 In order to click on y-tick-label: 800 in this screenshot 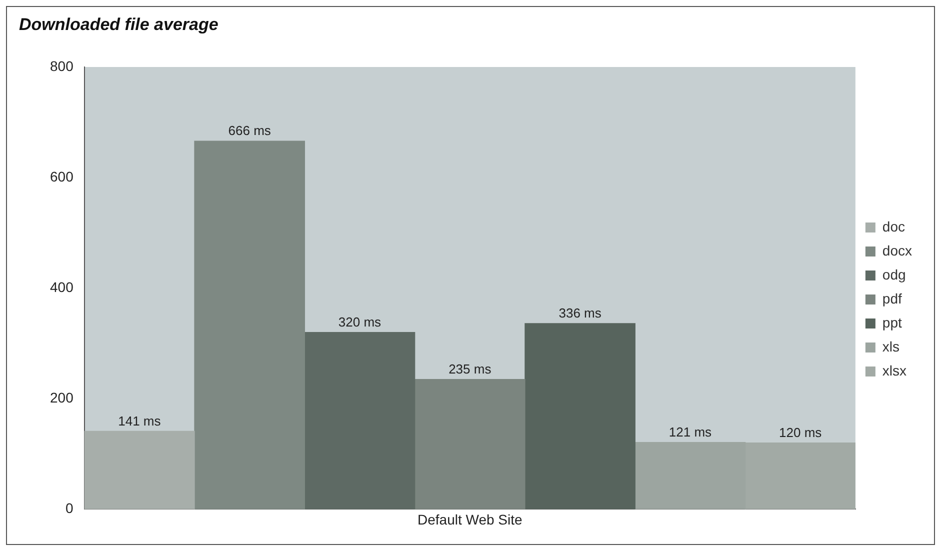, I will do `click(62, 66)`.